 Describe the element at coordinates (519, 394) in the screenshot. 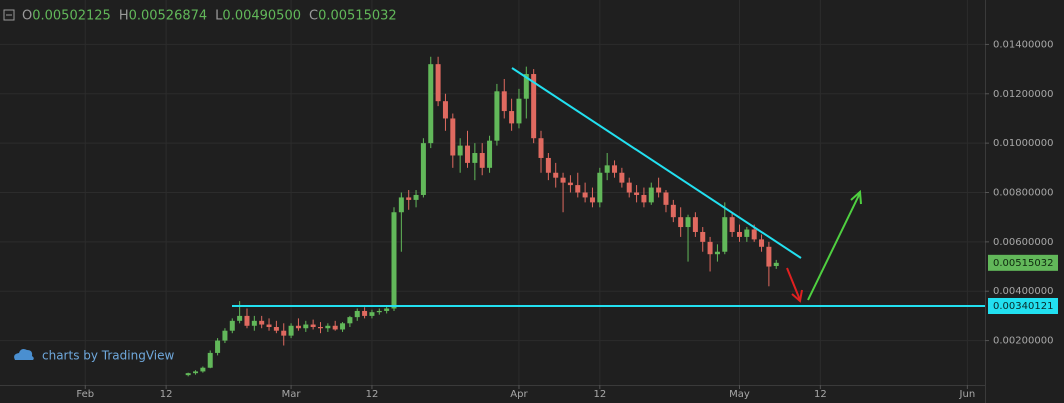

I see `x-tick-label: Apr` at that location.